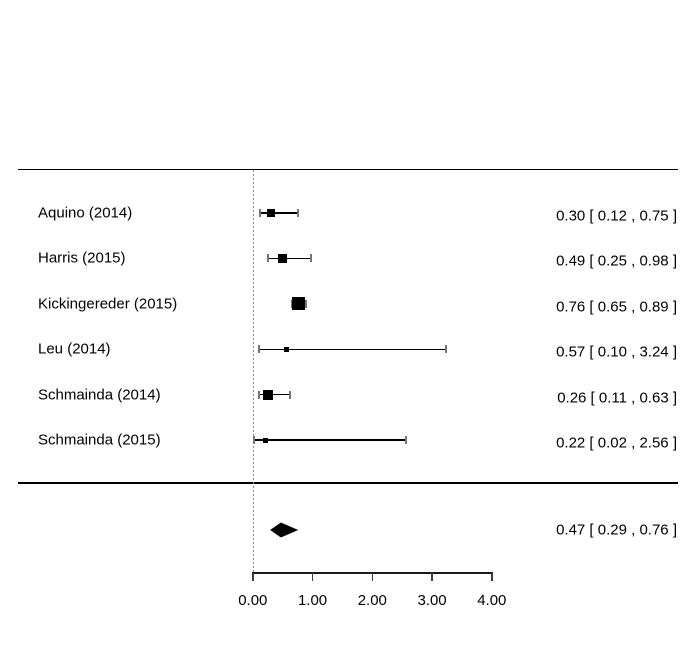 The width and height of the screenshot is (700, 670). What do you see at coordinates (372, 600) in the screenshot?
I see `axis-tick-label: 2.00` at bounding box center [372, 600].